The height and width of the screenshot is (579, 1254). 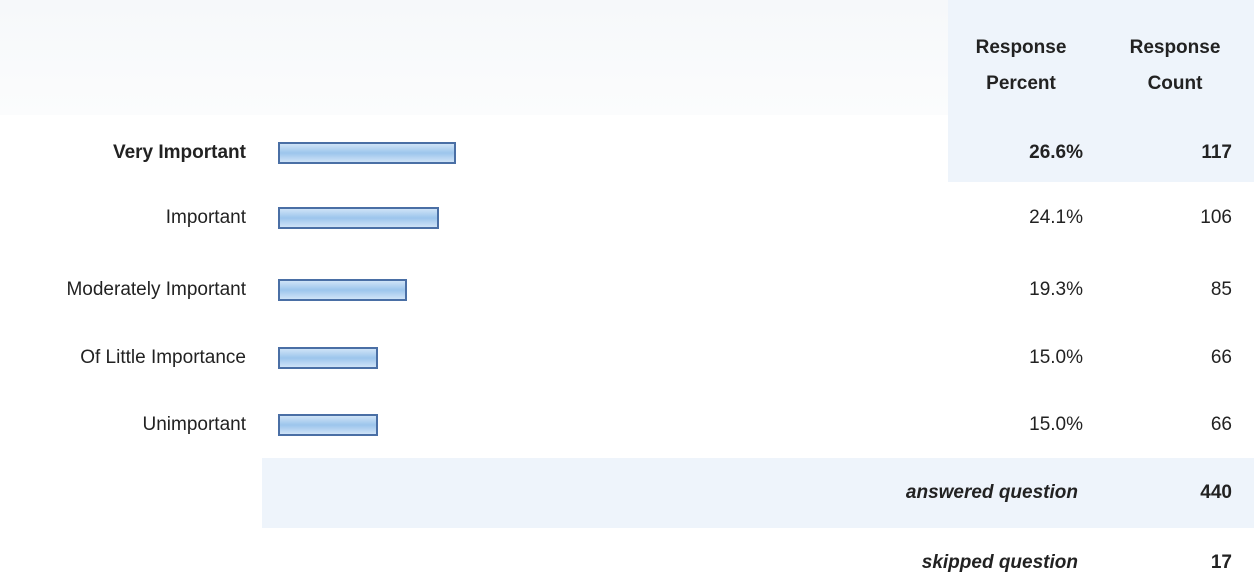 I want to click on column-header: Response Count, so click(x=1175, y=65).